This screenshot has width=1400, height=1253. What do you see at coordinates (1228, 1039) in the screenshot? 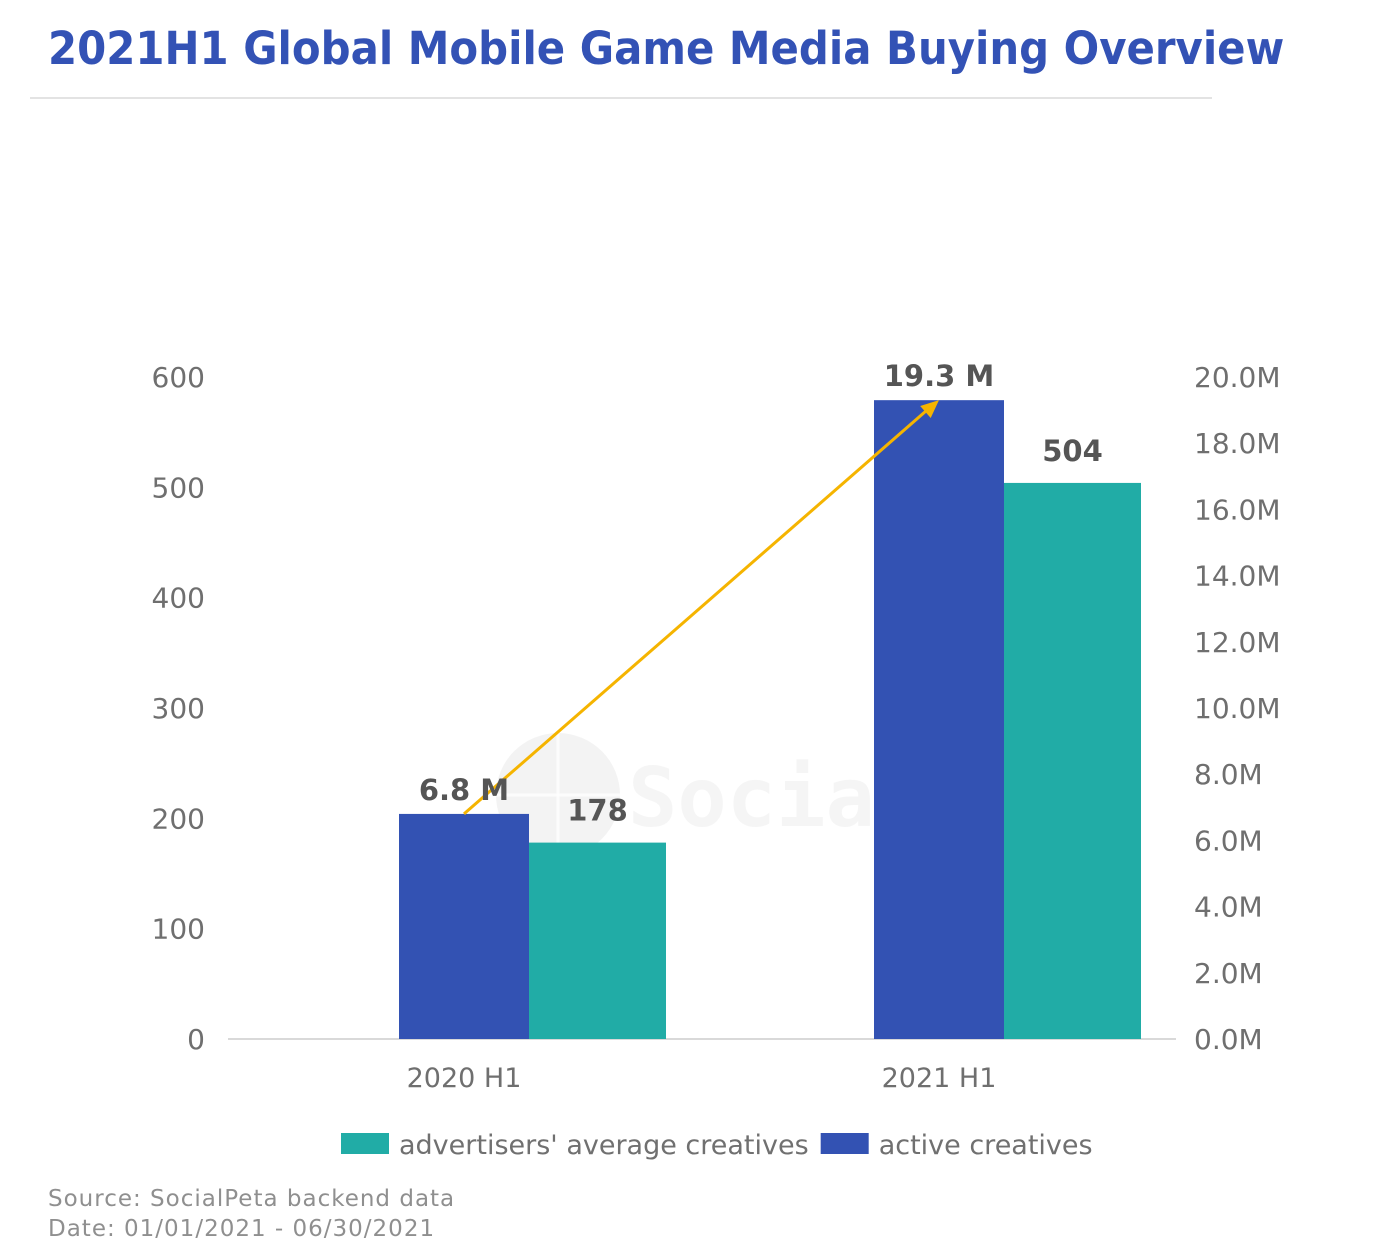
I see `right-tick-label: 0.0M` at bounding box center [1228, 1039].